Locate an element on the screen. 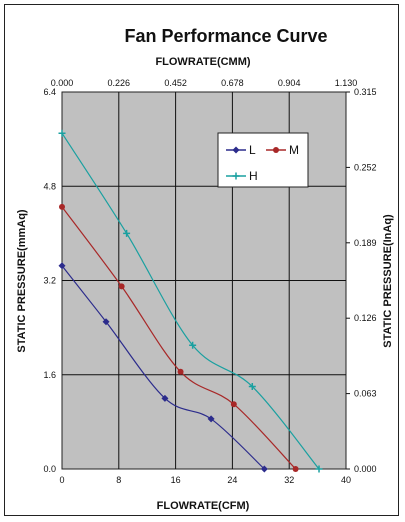 Image resolution: width=405 pixels, height=522 pixels. y-tick-label-right: 0.252 is located at coordinates (365, 167).